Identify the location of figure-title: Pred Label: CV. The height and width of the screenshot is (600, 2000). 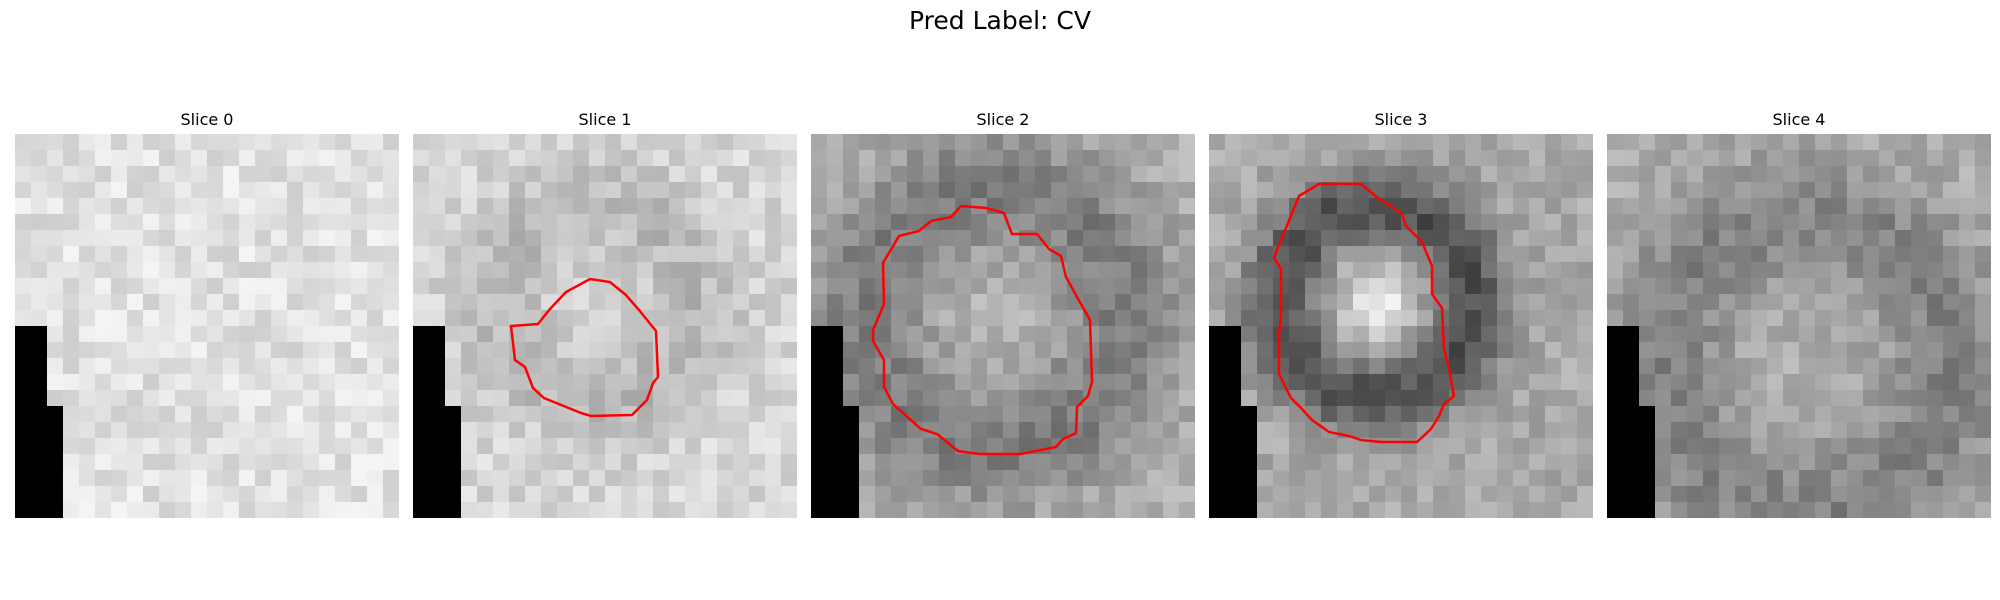
(1000, 20).